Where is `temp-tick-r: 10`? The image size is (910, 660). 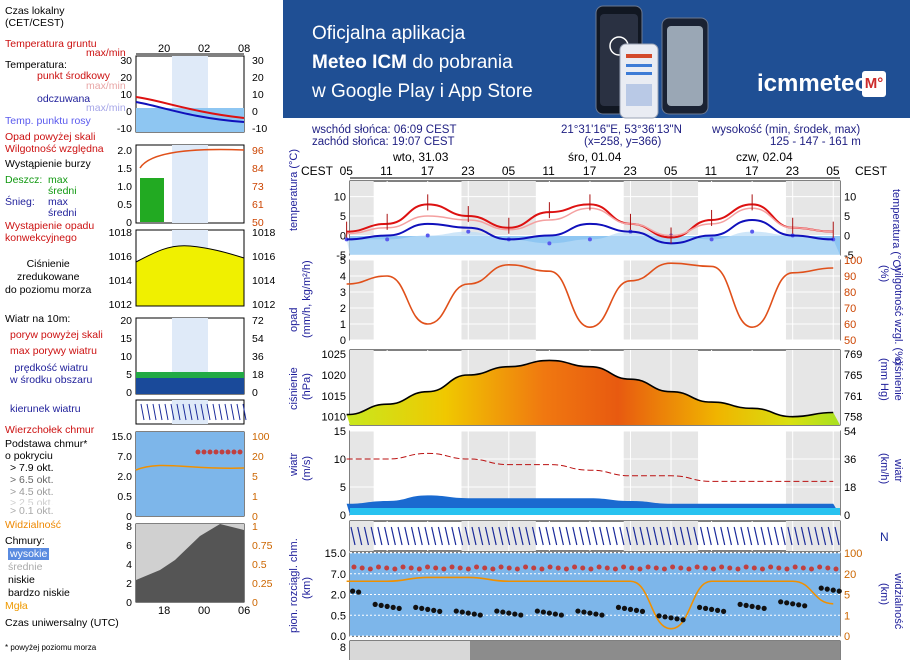
temp-tick-r: 10 is located at coordinates (850, 198).